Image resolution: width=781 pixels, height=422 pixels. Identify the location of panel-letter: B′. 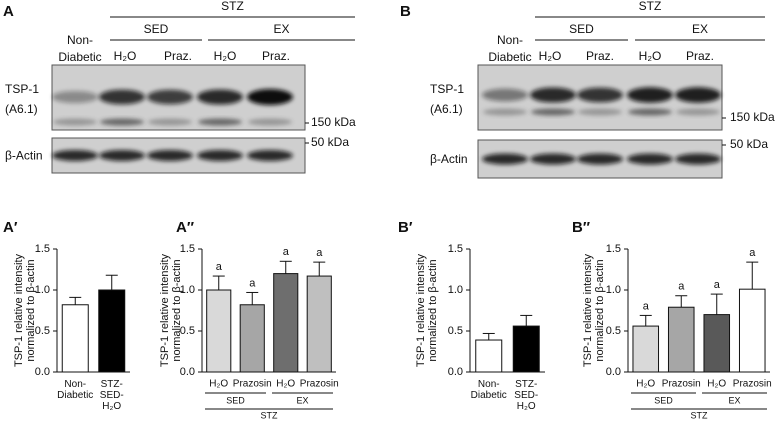
(405, 227).